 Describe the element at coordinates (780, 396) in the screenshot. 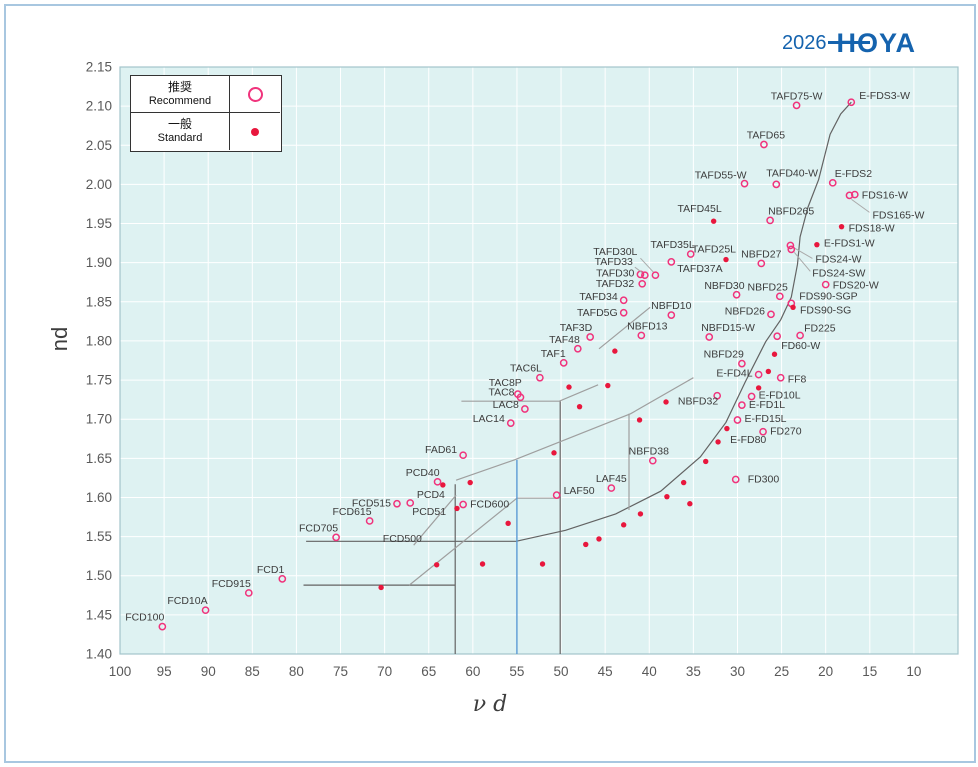

I see `glass-label: E-FD10L` at that location.